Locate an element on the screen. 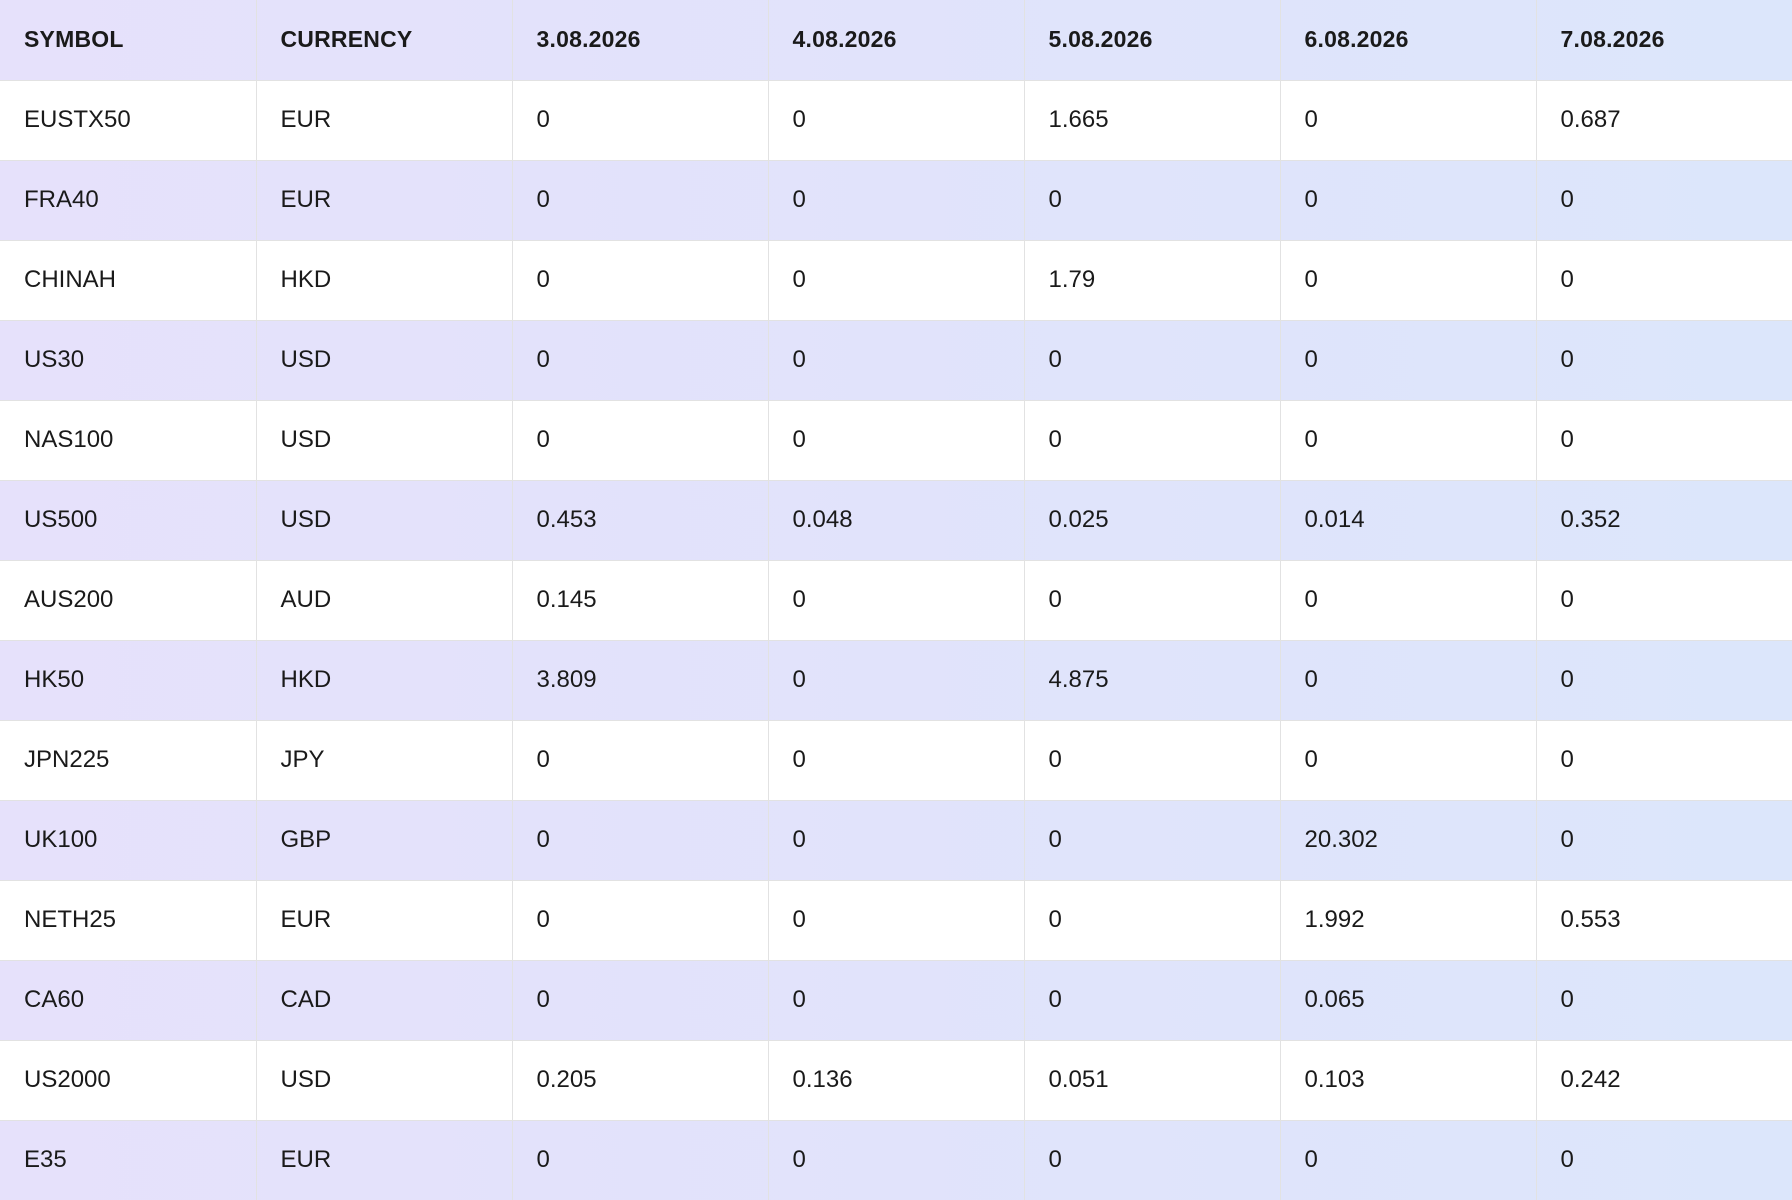 Image resolution: width=1792 pixels, height=1200 pixels. symbol-cell: EUSTX50 is located at coordinates (128, 120).